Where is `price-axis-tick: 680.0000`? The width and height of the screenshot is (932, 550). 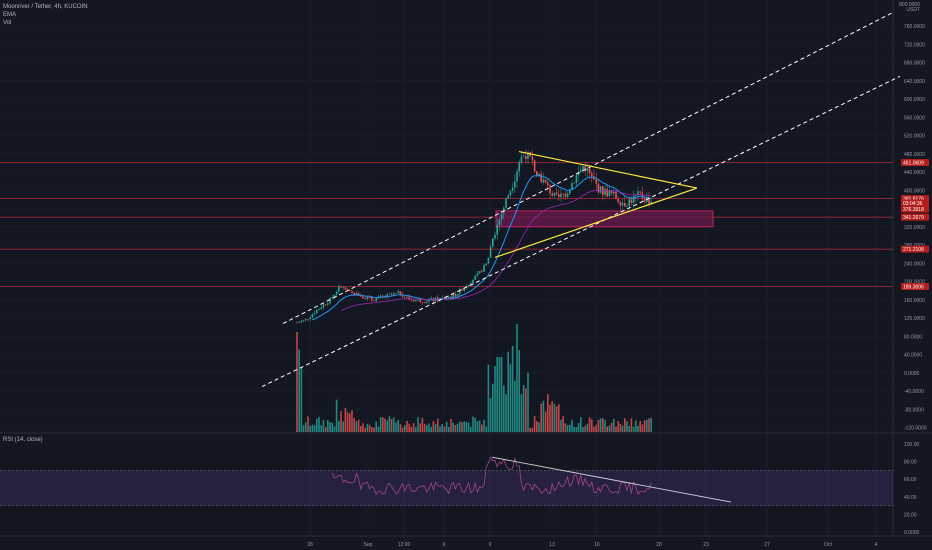
price-axis-tick: 680.0000 is located at coordinates (914, 64).